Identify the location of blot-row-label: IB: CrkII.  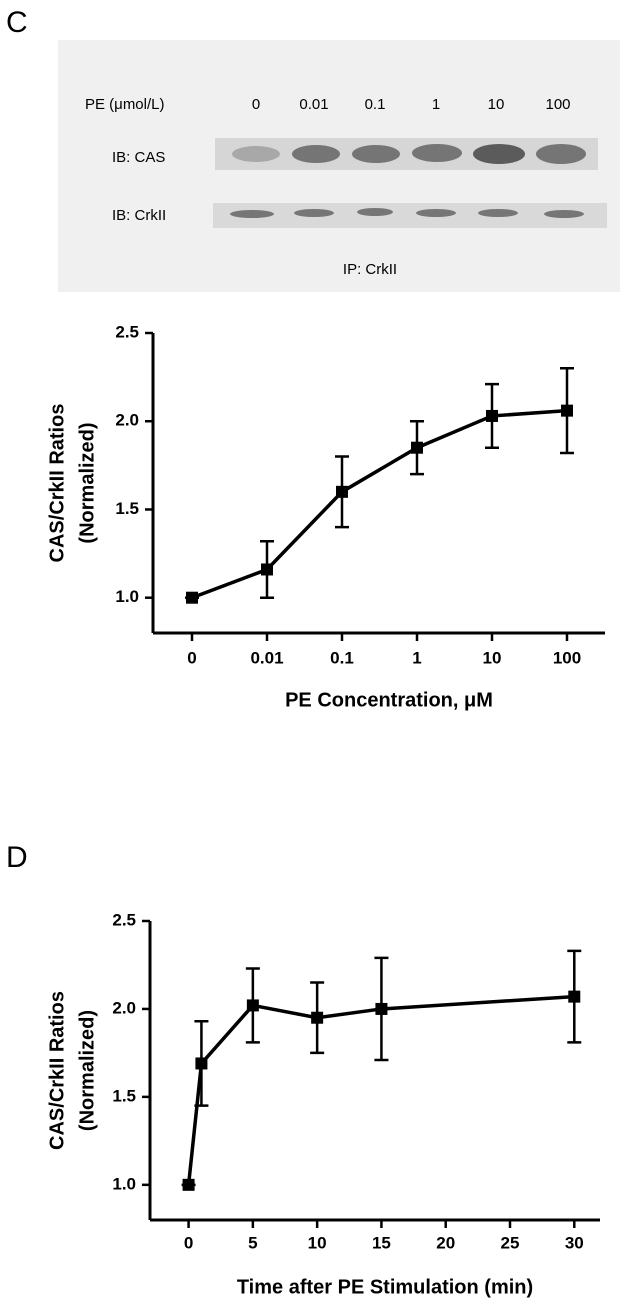
(139, 215).